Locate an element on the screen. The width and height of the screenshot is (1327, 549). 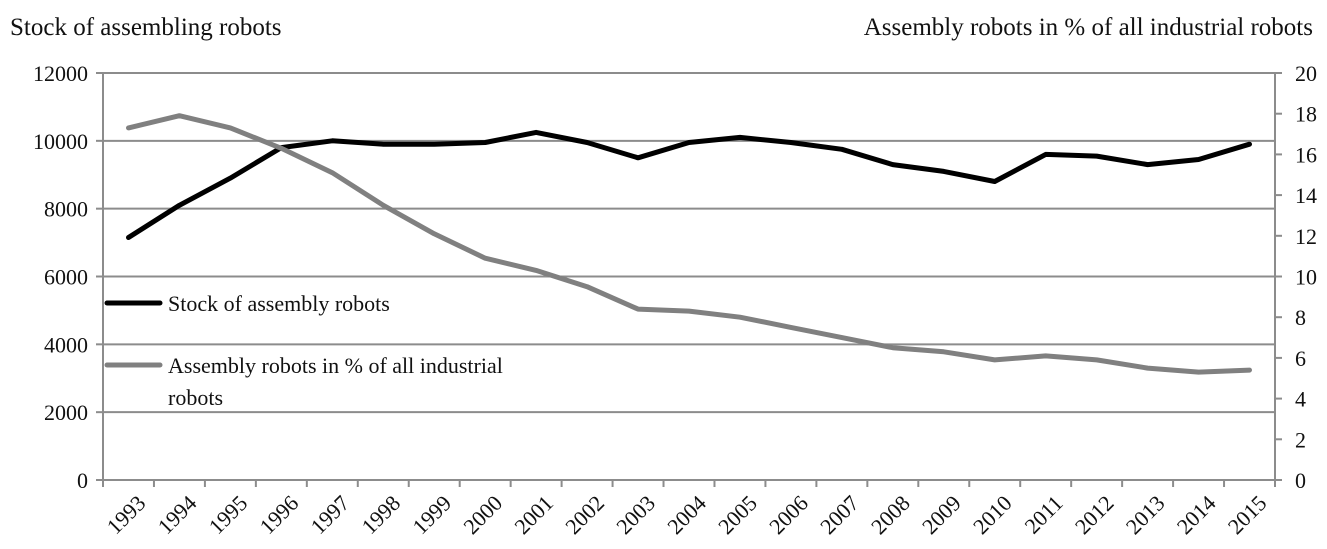
x-tick-label: 2009 is located at coordinates (941, 514).